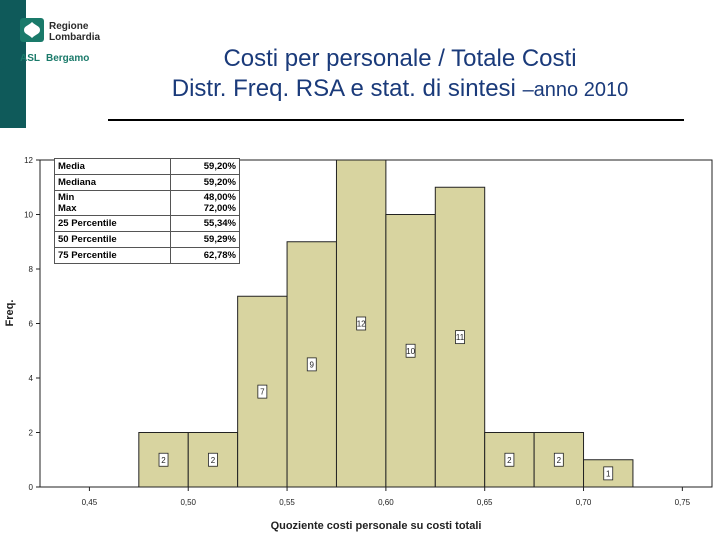 The height and width of the screenshot is (540, 720). What do you see at coordinates (28, 215) in the screenshot?
I see `y-tick-label: 10` at bounding box center [28, 215].